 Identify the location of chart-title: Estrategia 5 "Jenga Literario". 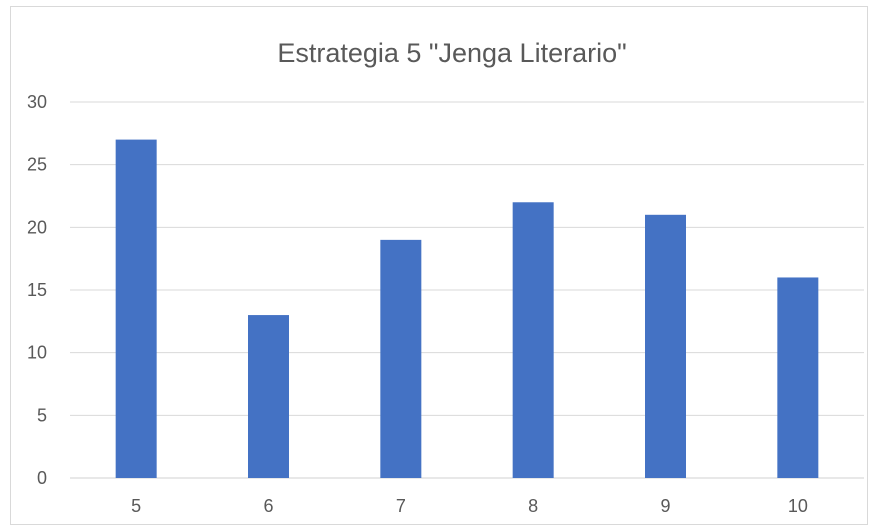
(451, 53).